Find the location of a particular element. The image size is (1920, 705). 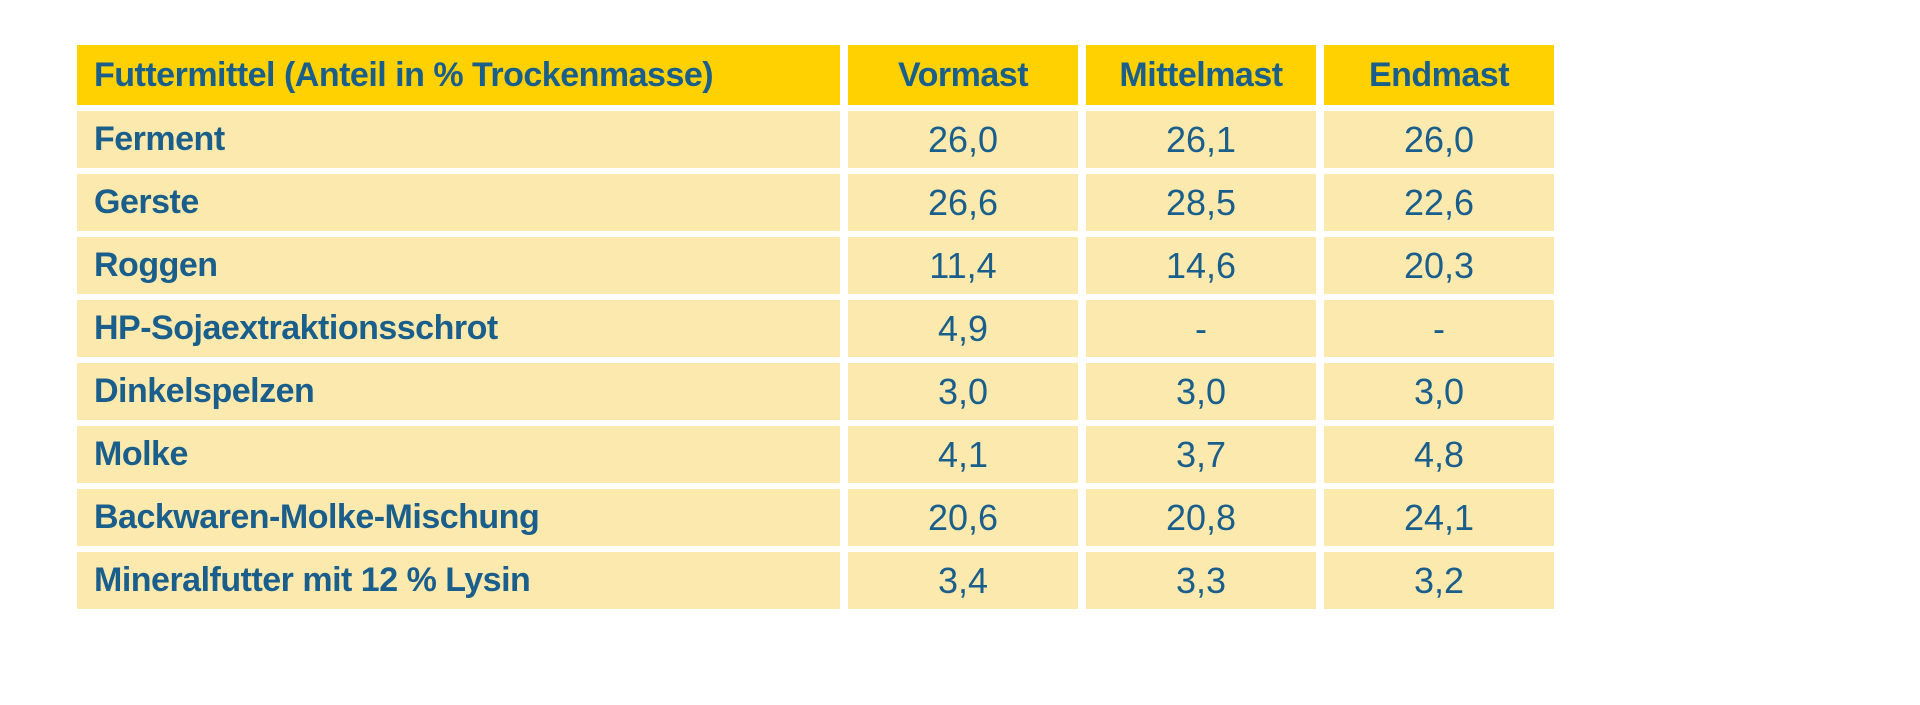

table-row-gerste: Gerste 26,6 28,5 22,6 is located at coordinates (815, 202).